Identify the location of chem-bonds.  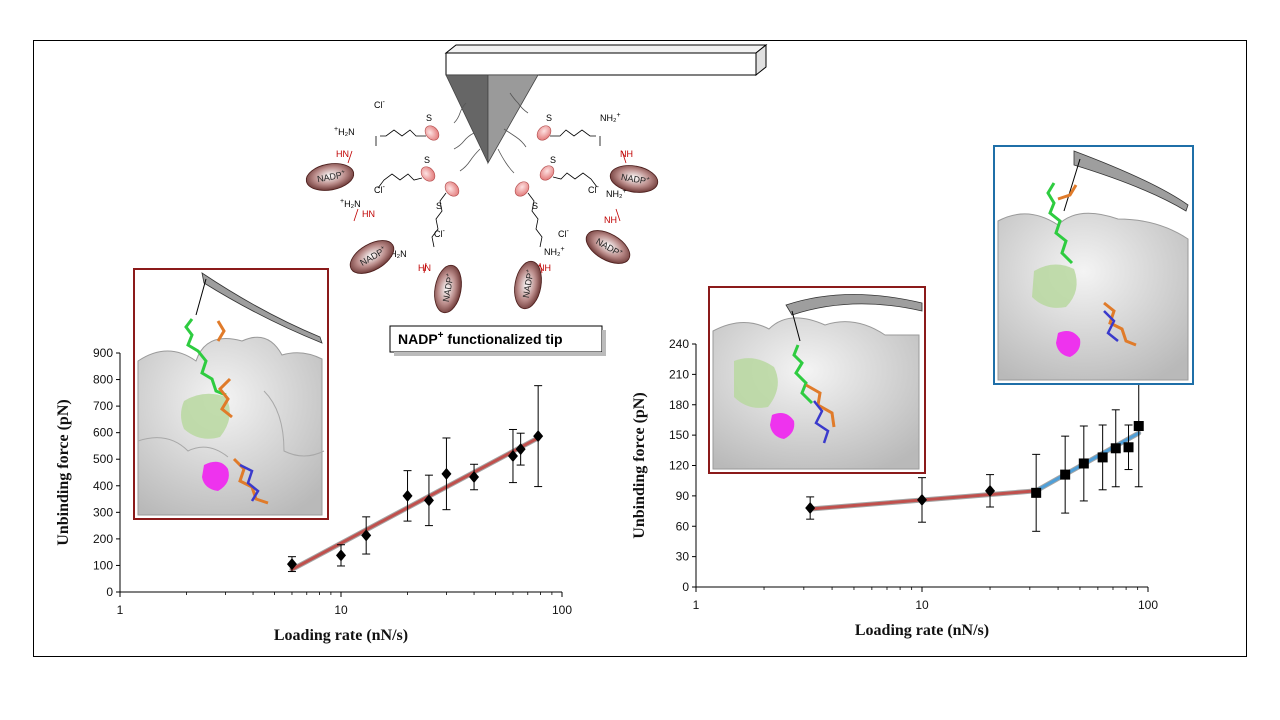
(488, 188).